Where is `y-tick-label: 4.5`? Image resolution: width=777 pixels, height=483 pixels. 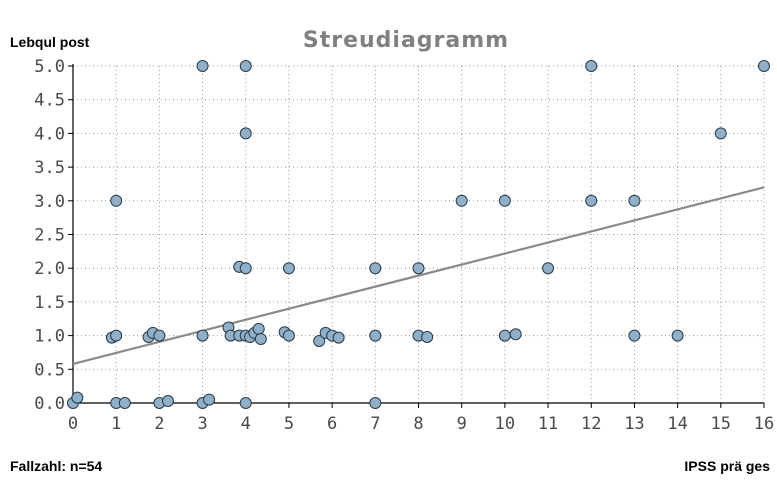 y-tick-label: 4.5 is located at coordinates (49, 101).